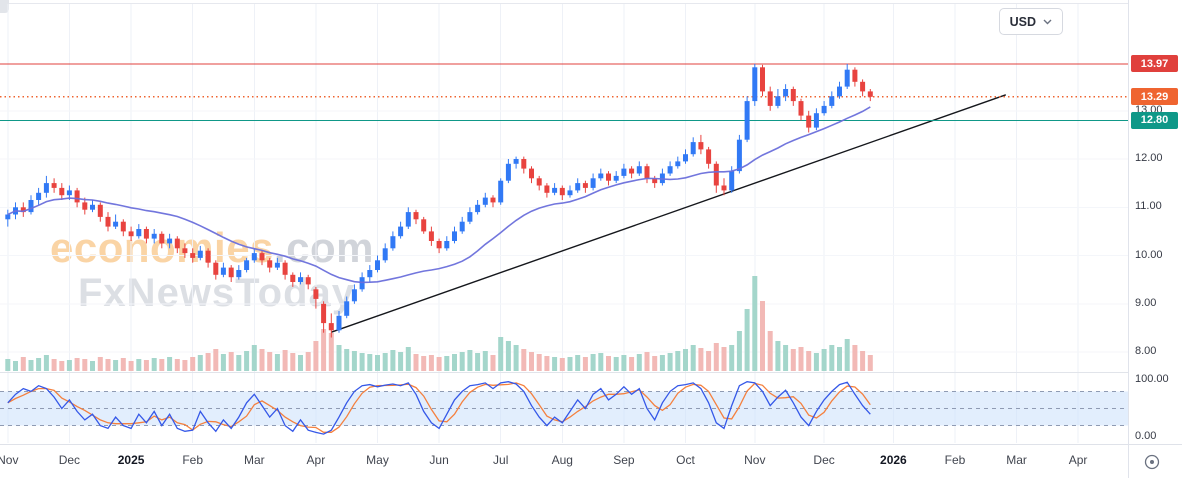  What do you see at coordinates (1154, 120) in the screenshot?
I see `price-level-badge: 12.80` at bounding box center [1154, 120].